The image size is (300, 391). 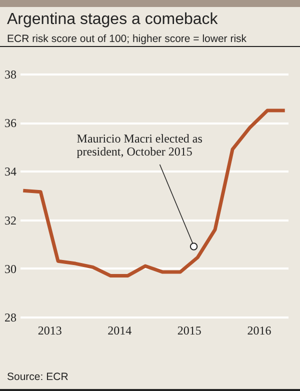 I want to click on y-tick-label: 30, so click(x=10, y=269).